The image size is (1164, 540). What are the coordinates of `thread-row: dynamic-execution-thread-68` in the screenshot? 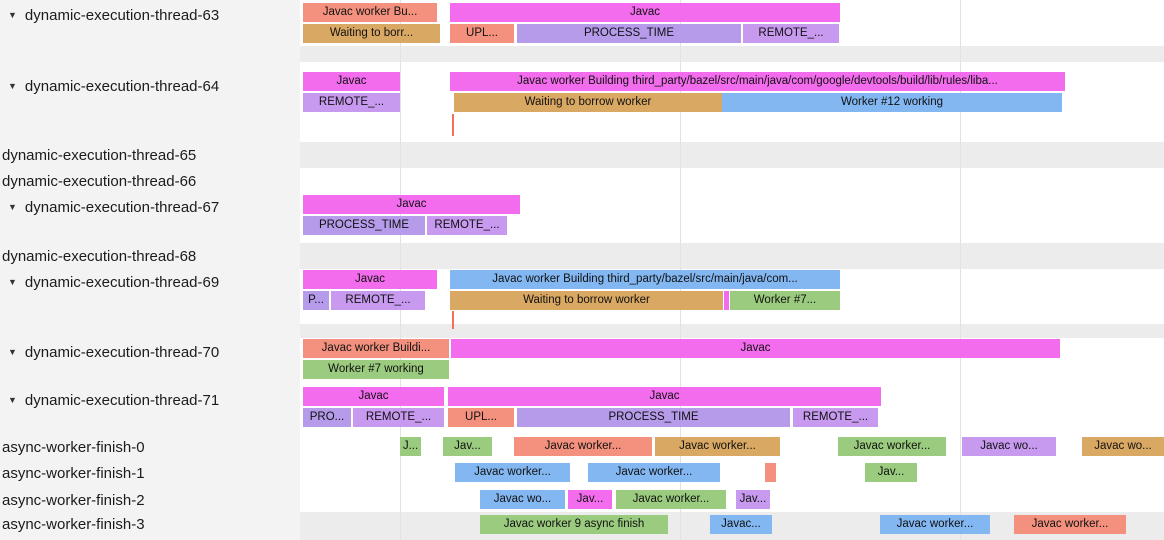 It's located at (150, 256).